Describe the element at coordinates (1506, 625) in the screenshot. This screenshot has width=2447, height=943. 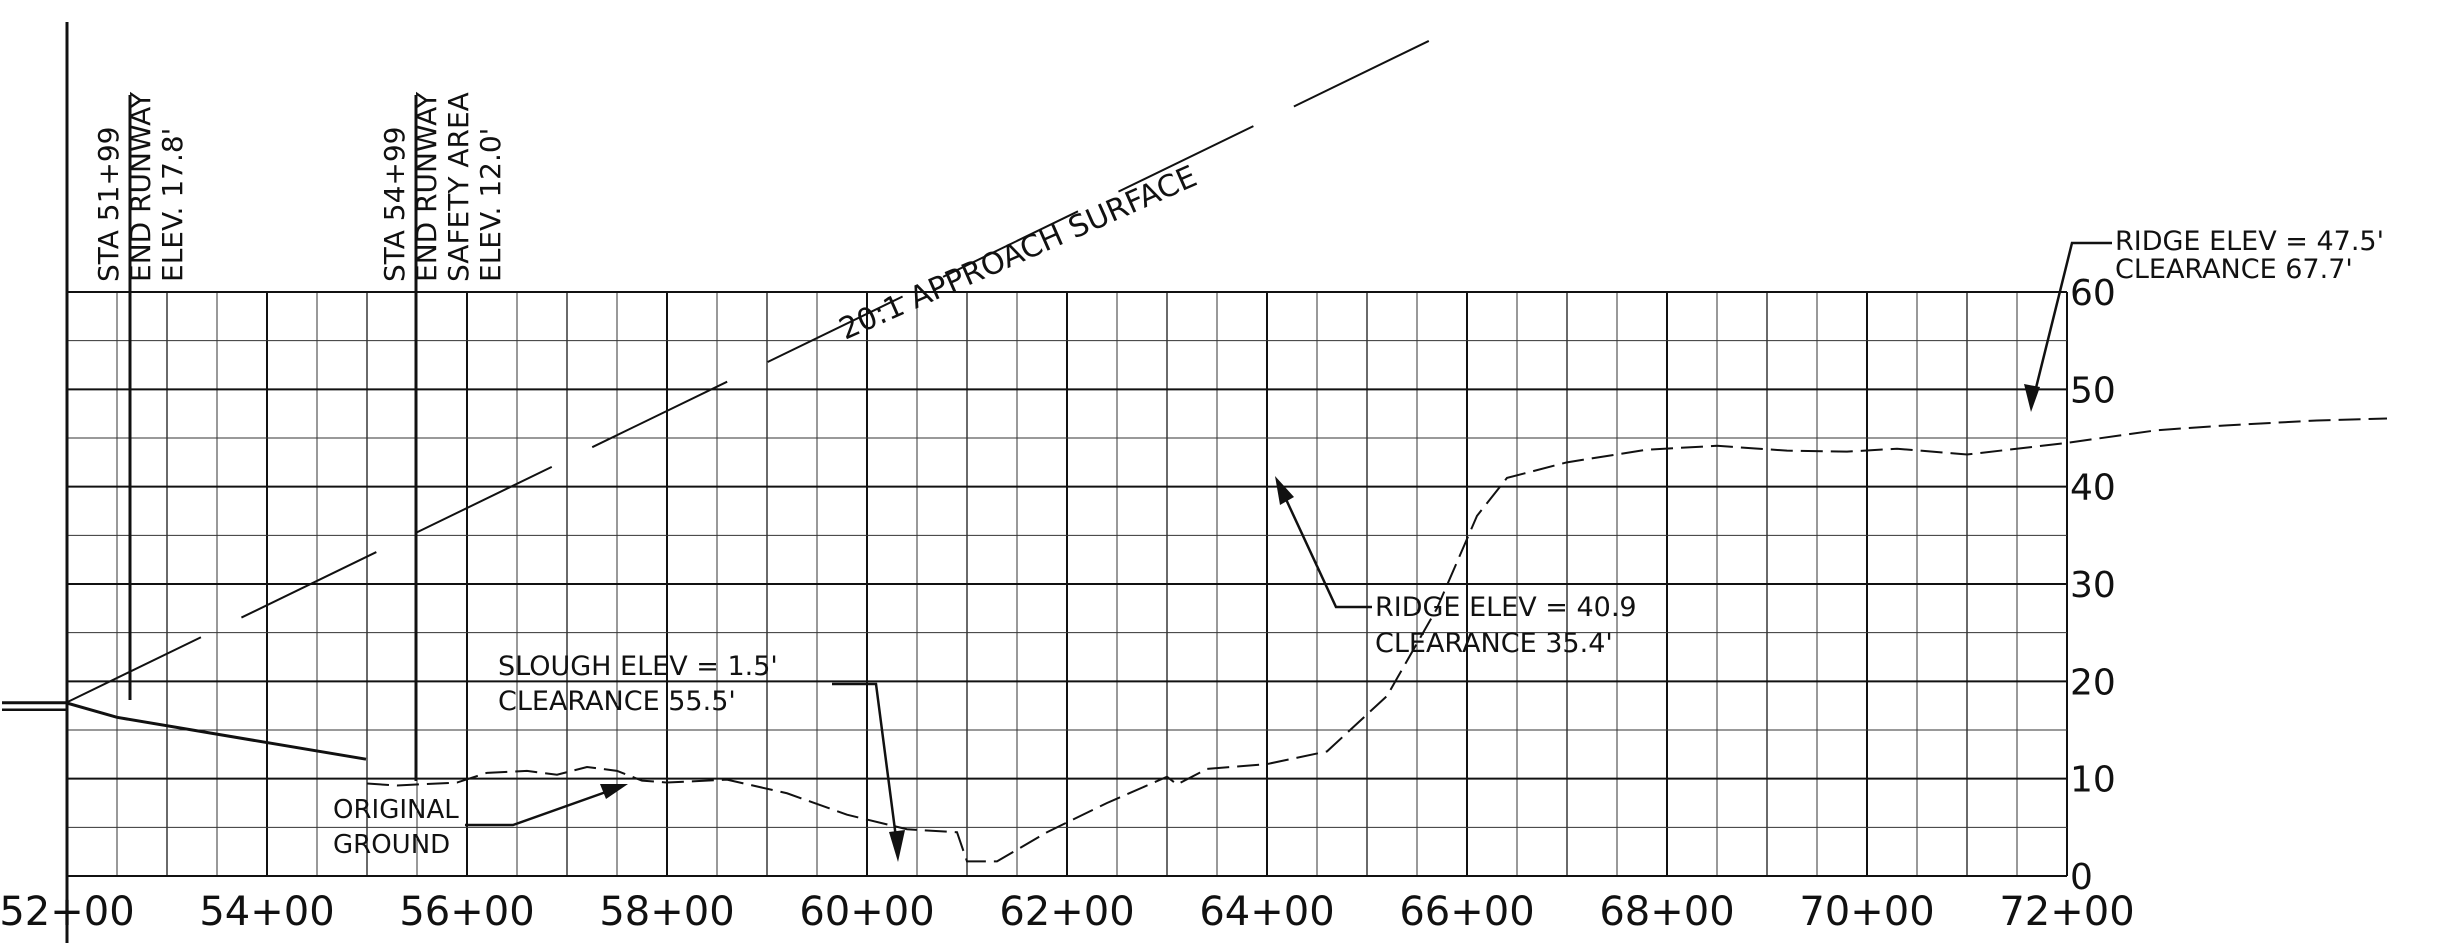
I see `callout-ridge-40-9: RIDGE ELEV = 40.9 CLEARANCE 35.4'` at that location.